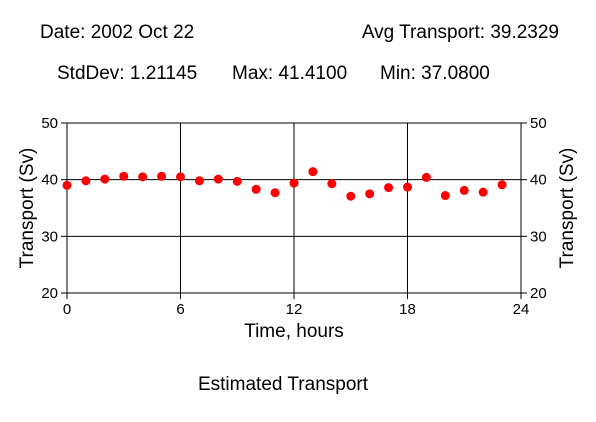  I want to click on x-tick-label: 12, so click(294, 309).